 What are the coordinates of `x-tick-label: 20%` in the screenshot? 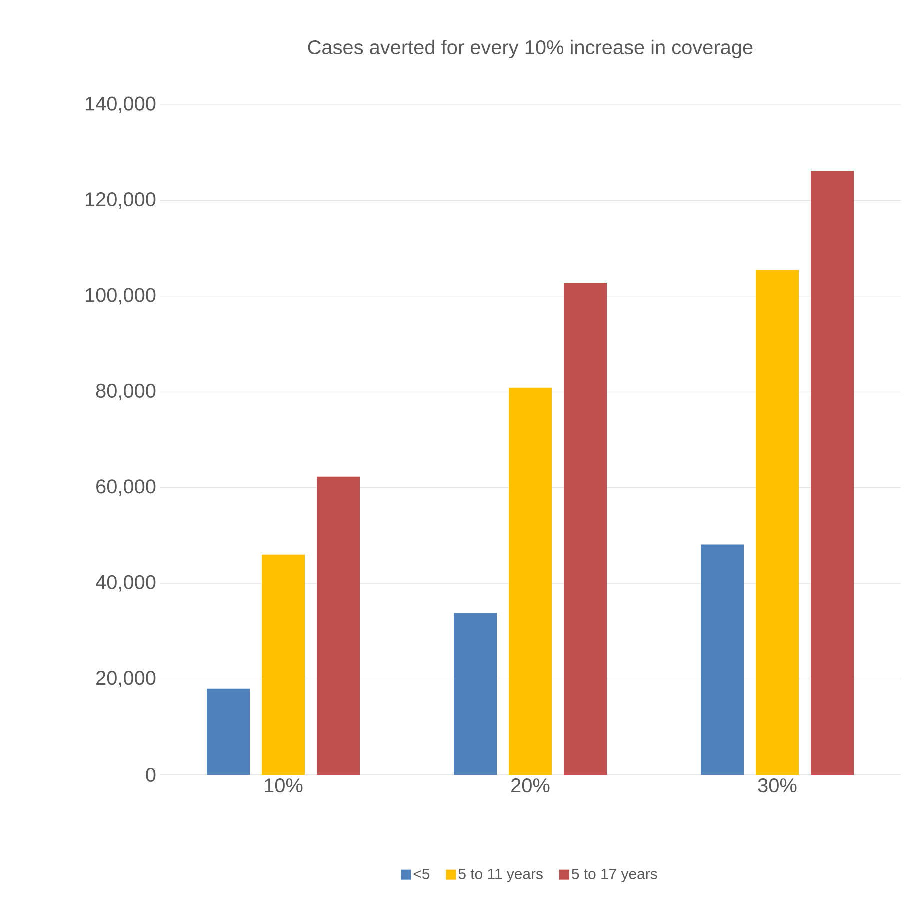 It's located at (531, 785).